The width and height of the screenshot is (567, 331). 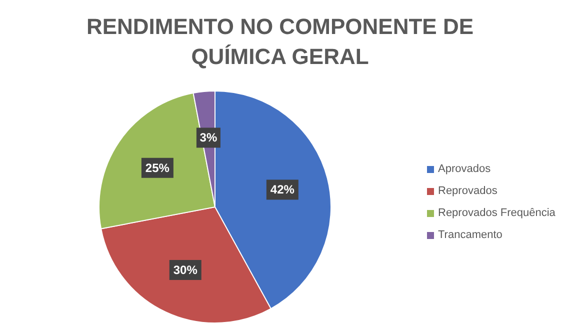 I want to click on legend-label: Reprovados, so click(x=468, y=191).